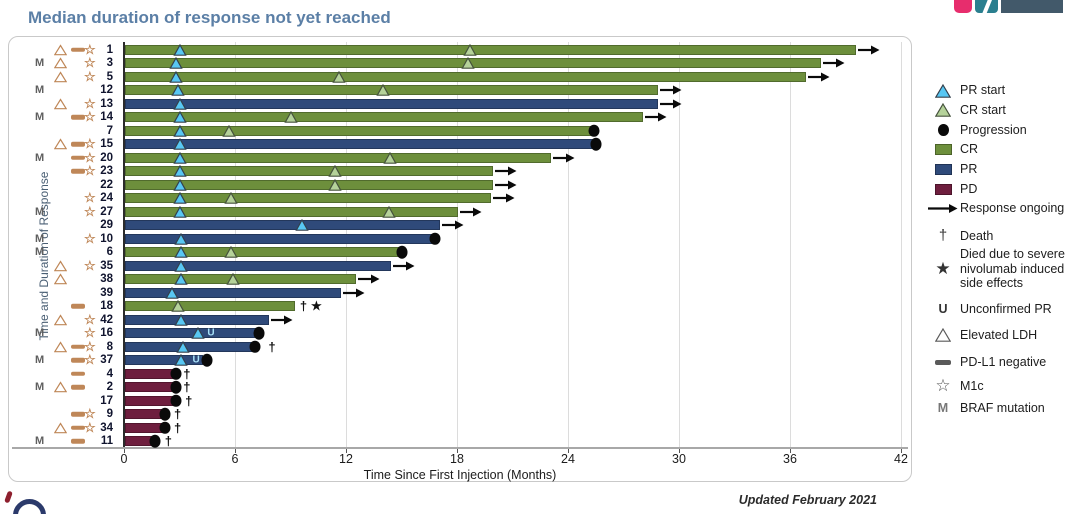 This screenshot has width=1080, height=514. I want to click on legend-label: CR, so click(969, 149).